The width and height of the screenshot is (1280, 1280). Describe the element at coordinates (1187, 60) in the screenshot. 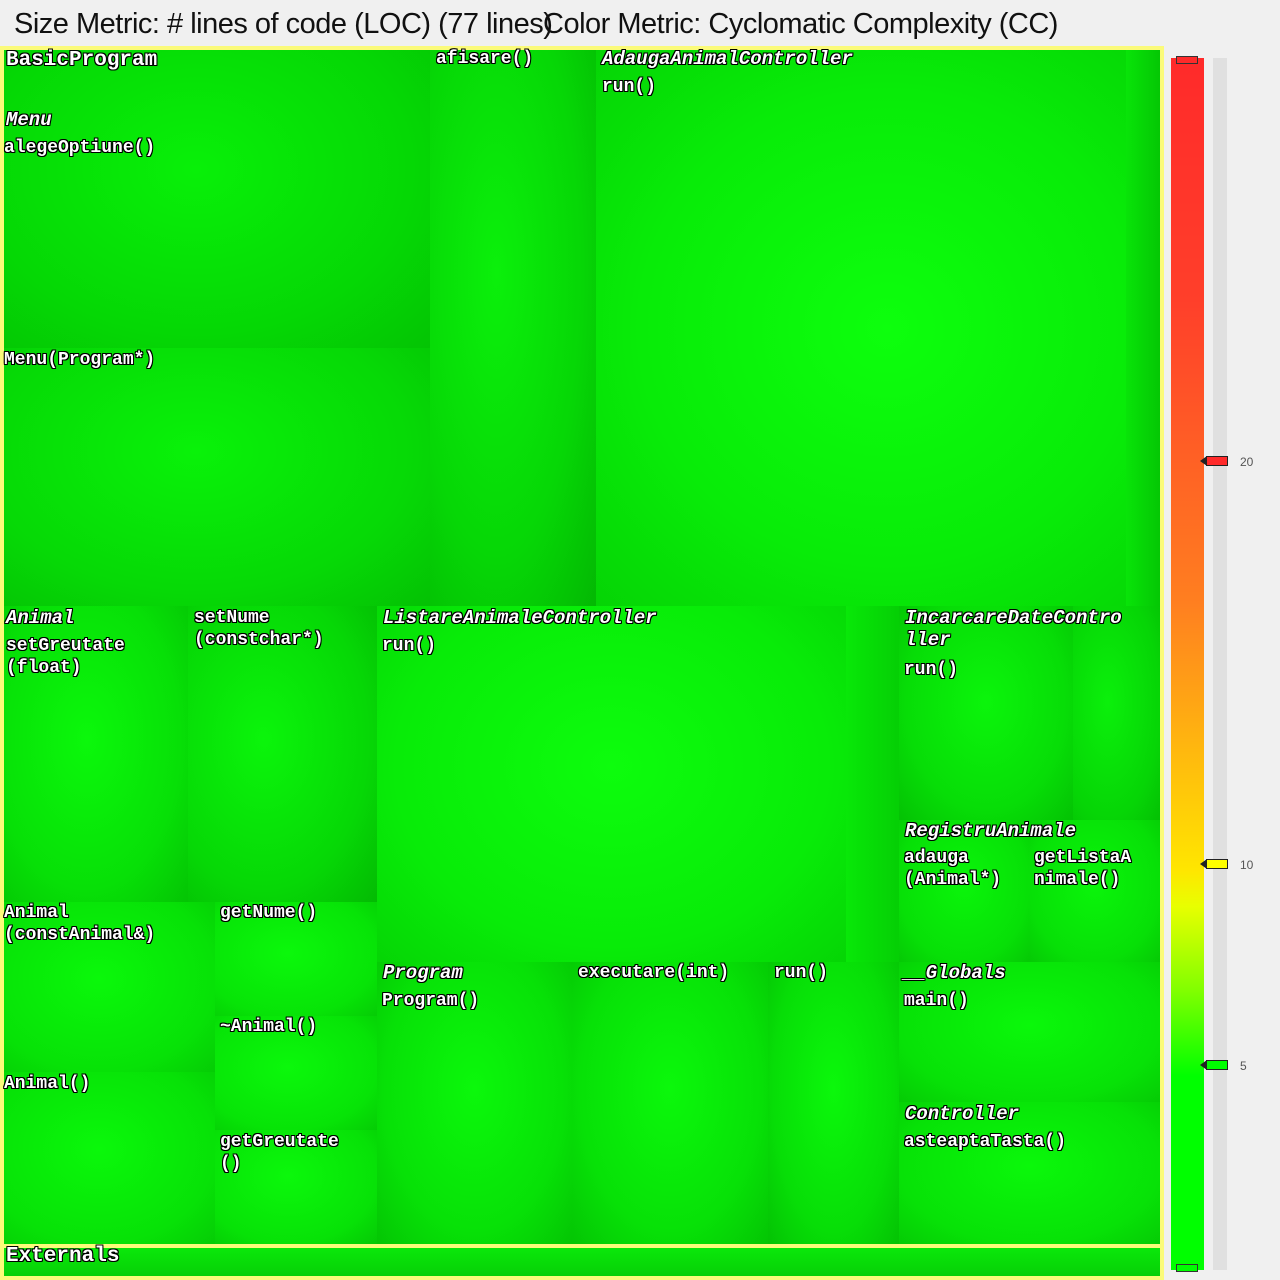

I see `scale-max-handle` at that location.